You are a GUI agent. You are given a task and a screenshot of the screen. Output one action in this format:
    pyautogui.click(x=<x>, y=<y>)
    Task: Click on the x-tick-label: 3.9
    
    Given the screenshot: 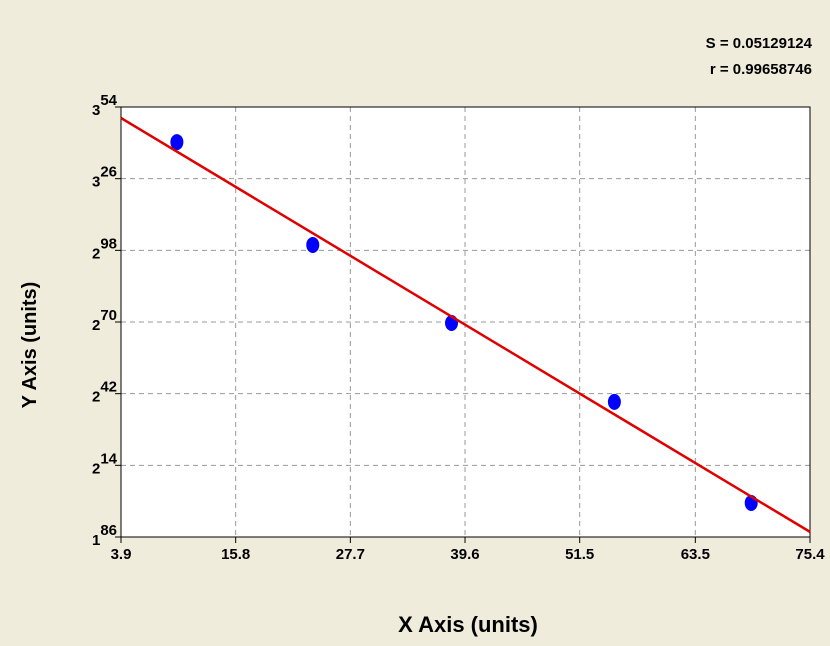 What is the action you would take?
    pyautogui.click(x=121, y=554)
    